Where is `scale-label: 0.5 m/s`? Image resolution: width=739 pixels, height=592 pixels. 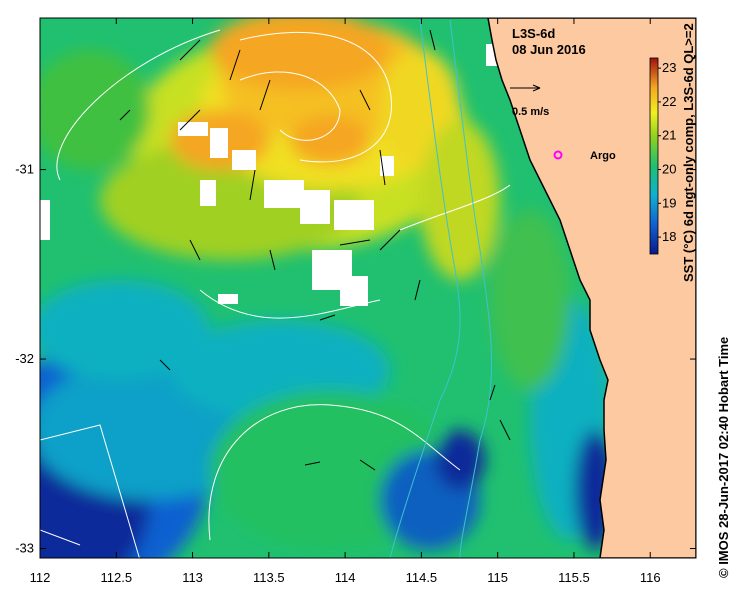 scale-label: 0.5 m/s is located at coordinates (530, 112).